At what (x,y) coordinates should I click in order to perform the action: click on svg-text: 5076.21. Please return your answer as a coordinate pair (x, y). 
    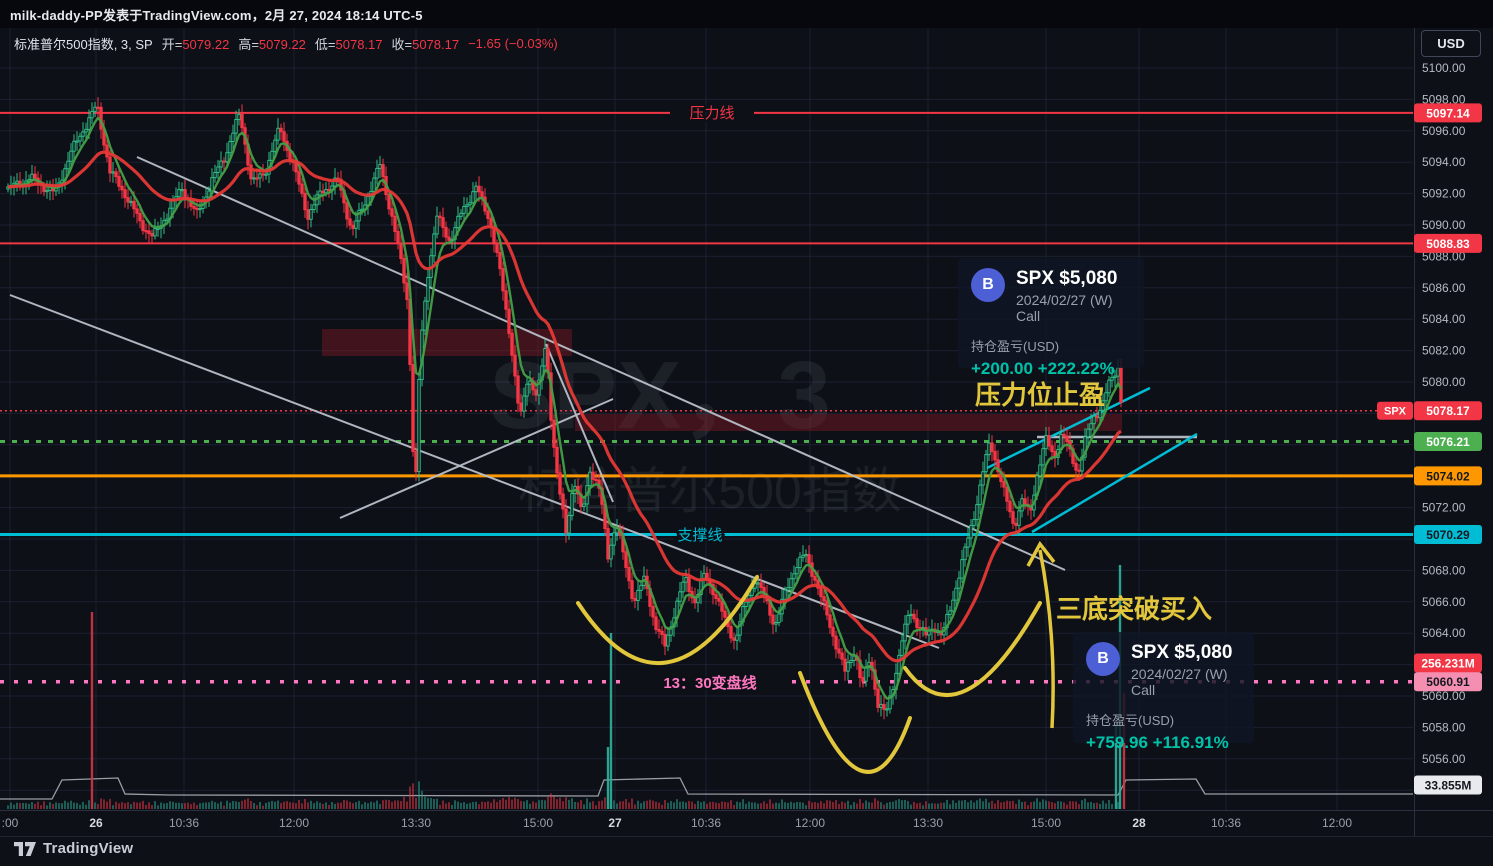
    Looking at the image, I should click on (1448, 442).